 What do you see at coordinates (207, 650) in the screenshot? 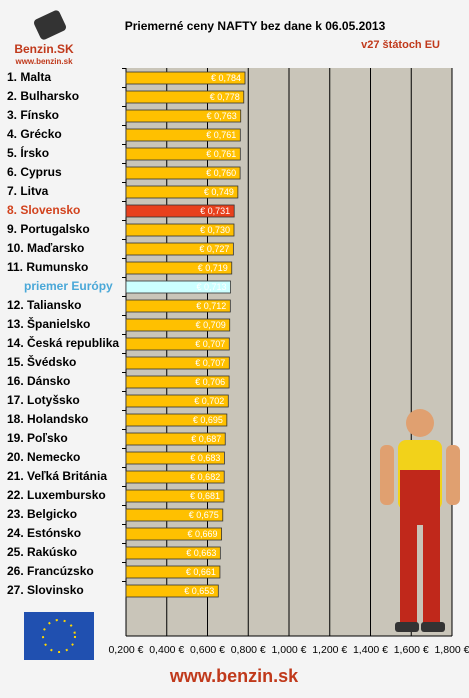
I see `x-tick-label: 0,600 €` at bounding box center [207, 650].